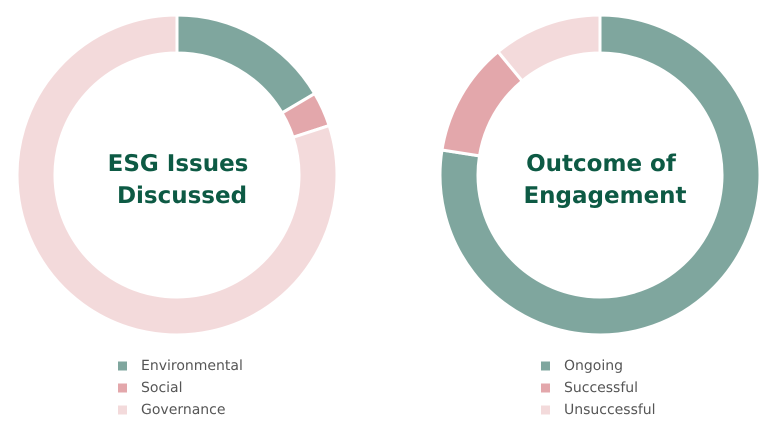 This screenshot has height=428, width=769. What do you see at coordinates (183, 410) in the screenshot?
I see `legend-label: Governance` at bounding box center [183, 410].